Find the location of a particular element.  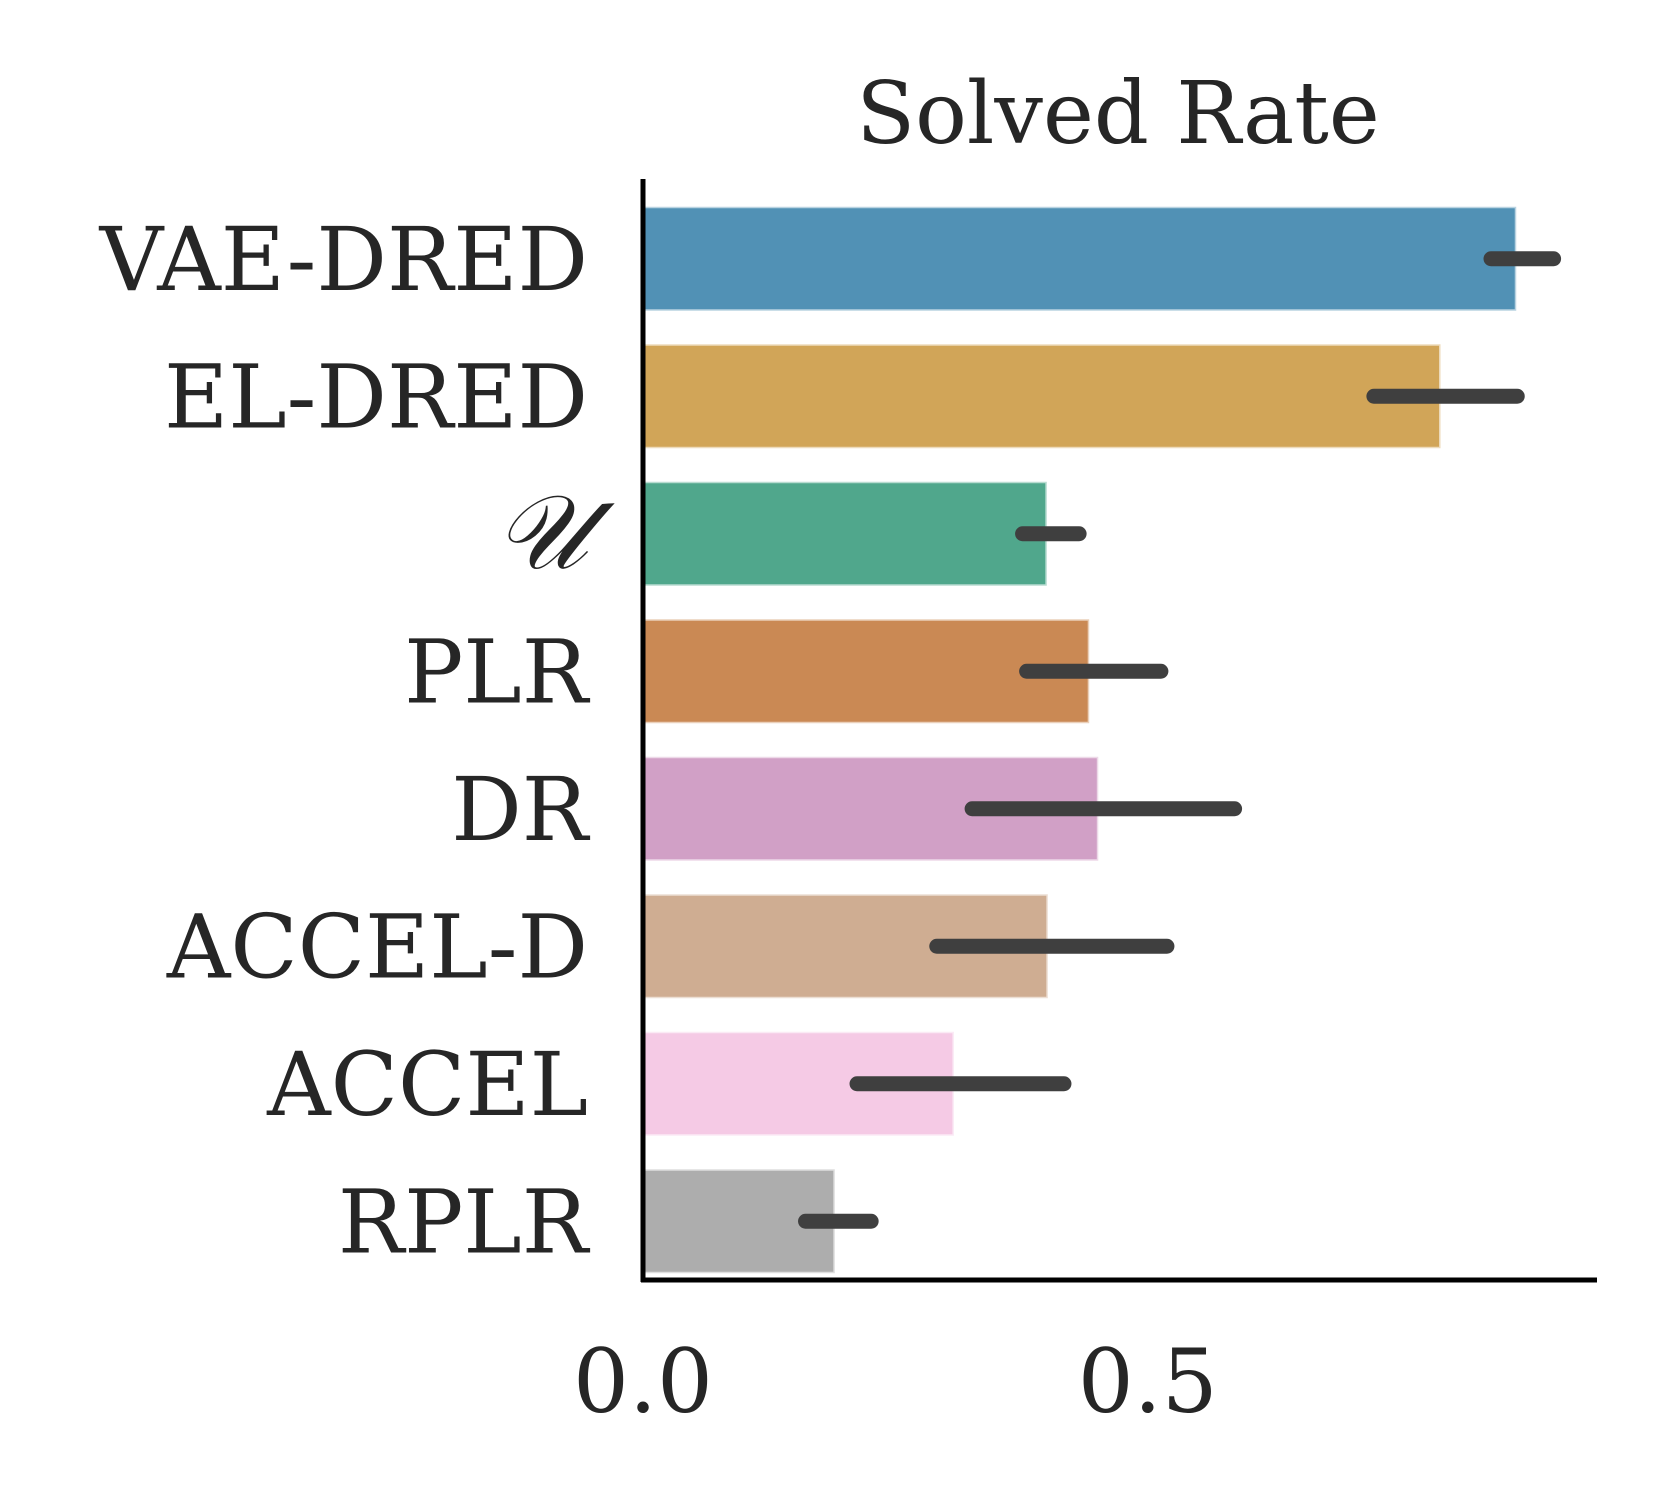

x-tick-label: 0.0 is located at coordinates (643, 1381).